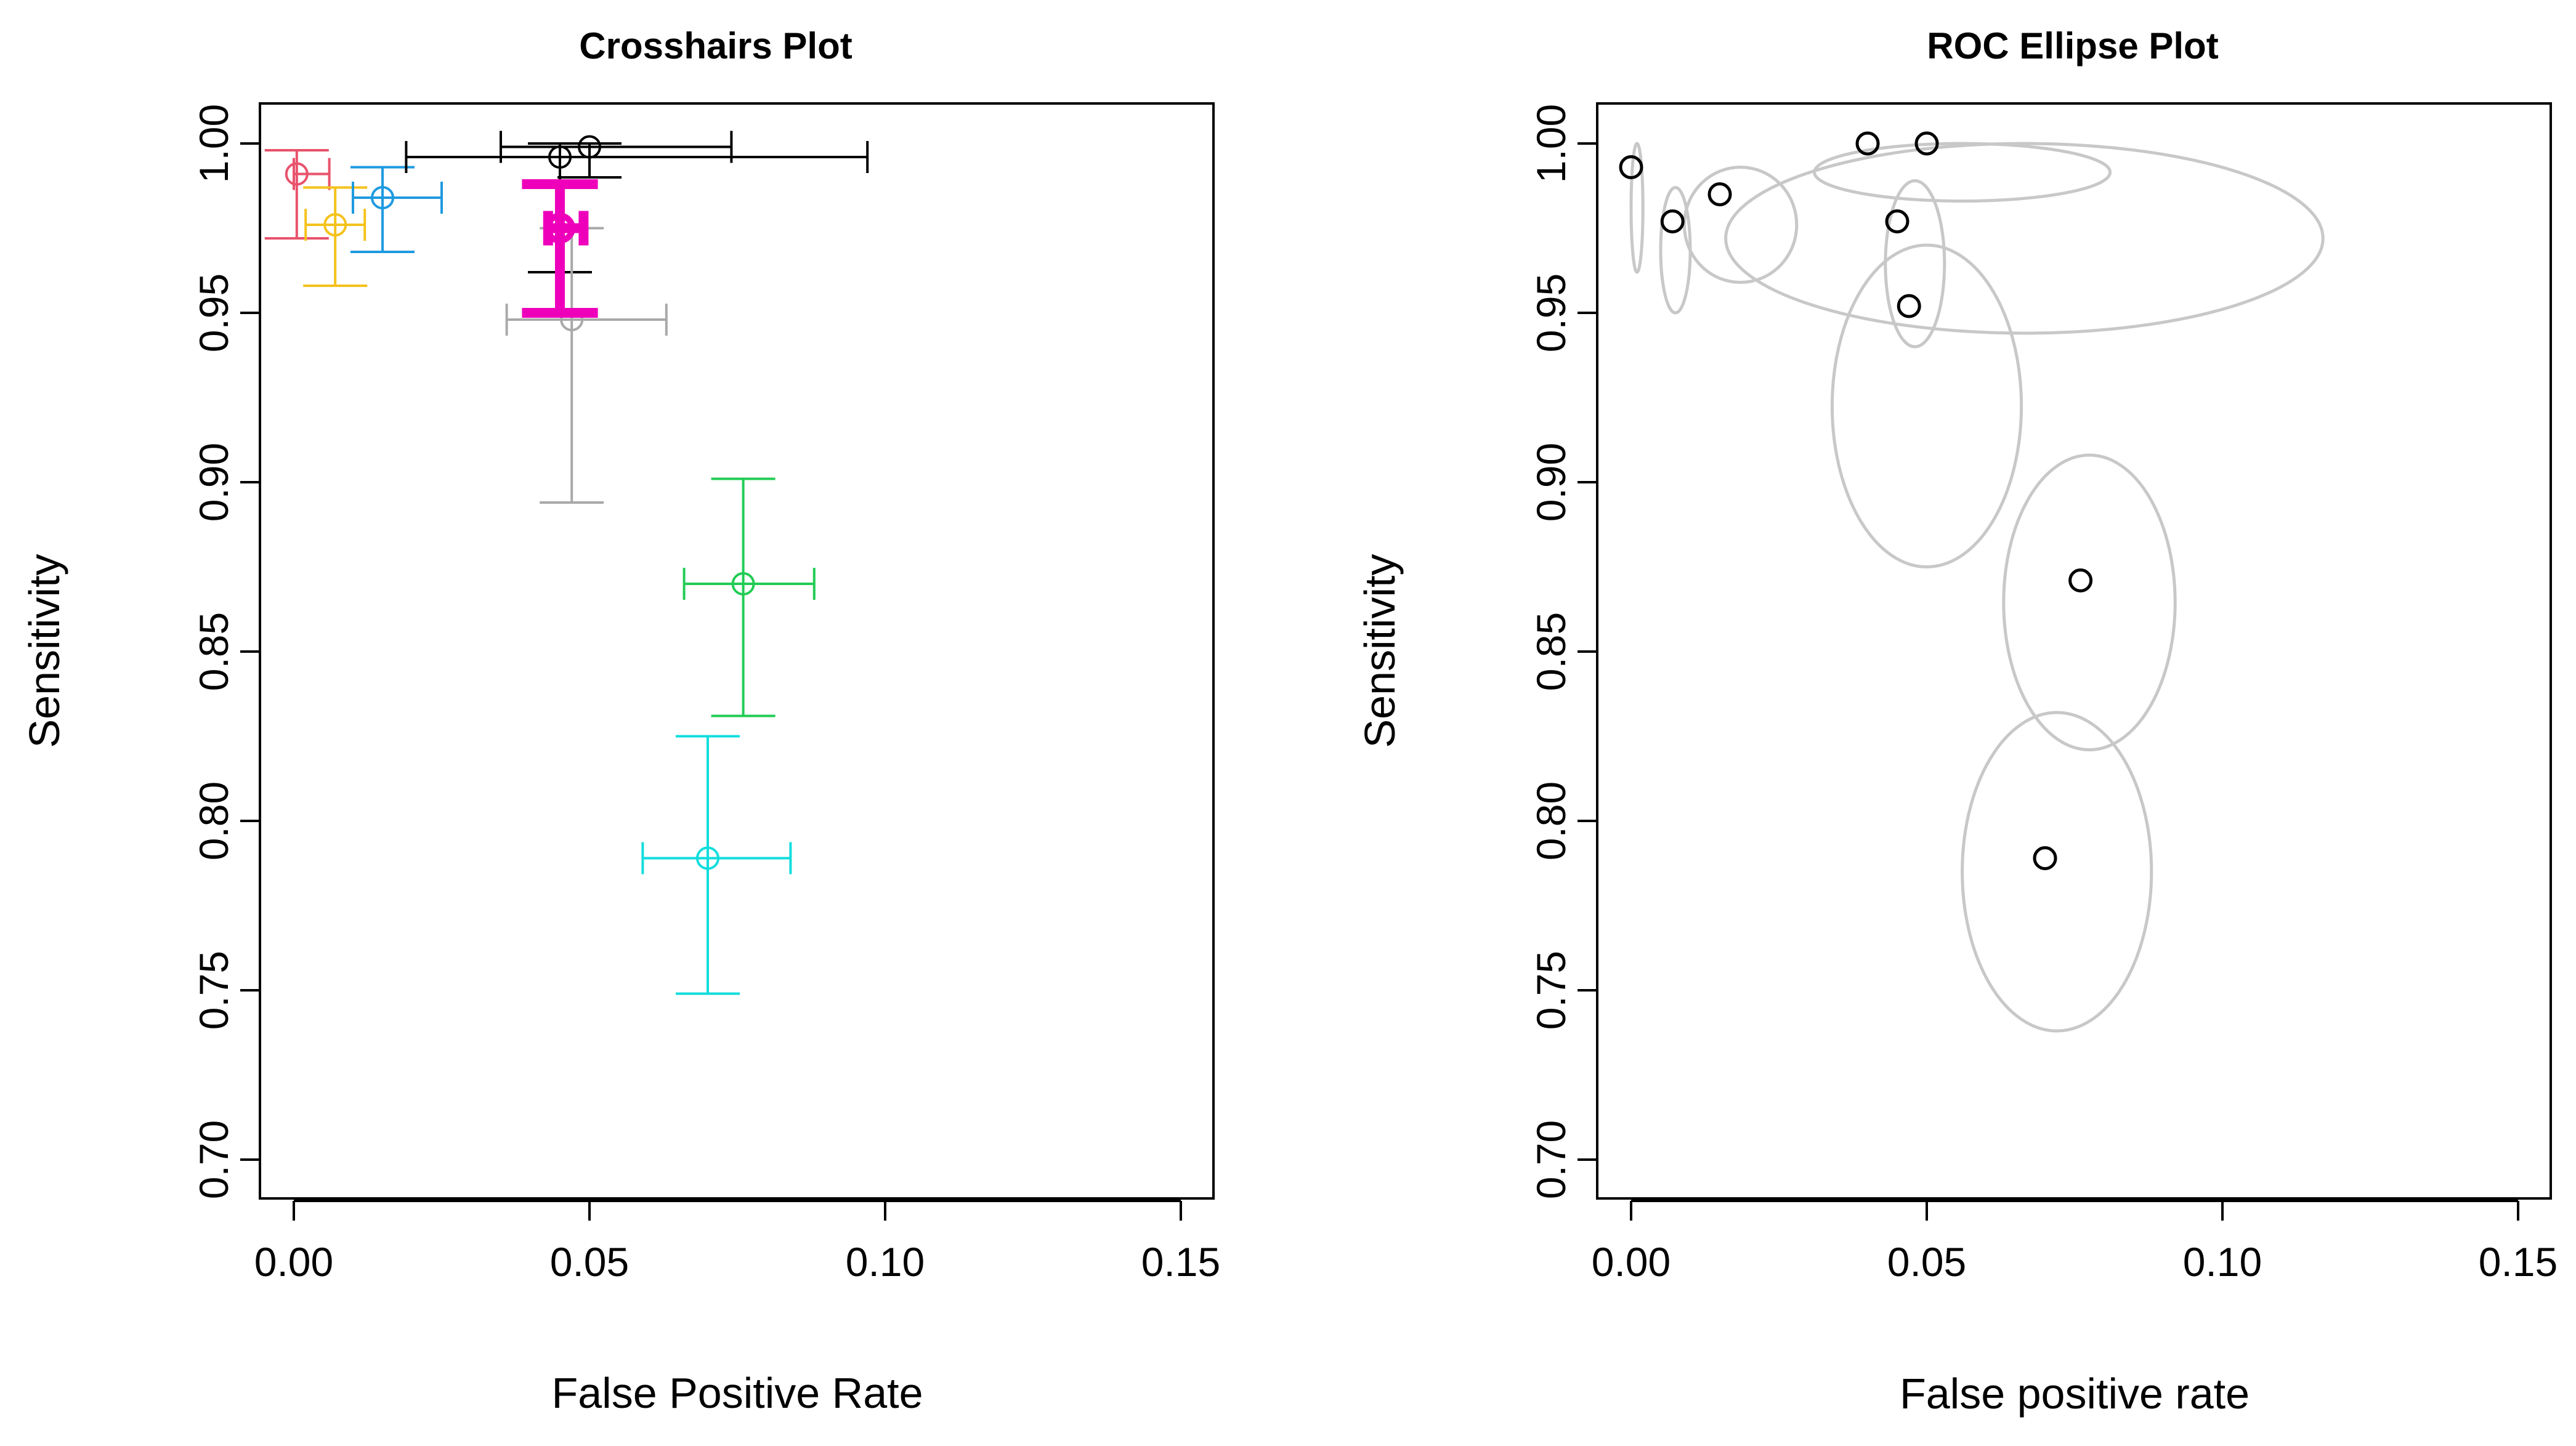  Describe the element at coordinates (293, 1262) in the screenshot. I see `crosshairs-x-tick-label-0: 0.00` at that location.